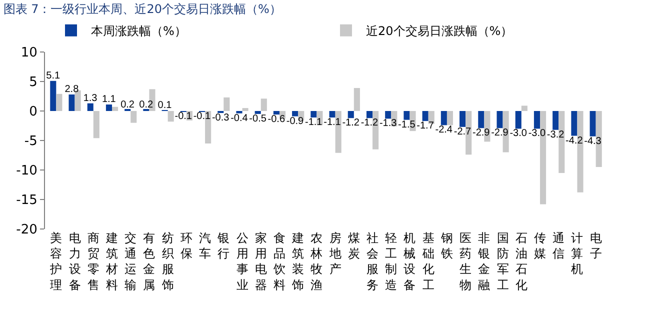  Describe the element at coordinates (425, 126) in the screenshot. I see `data-label: -1.7` at that location.